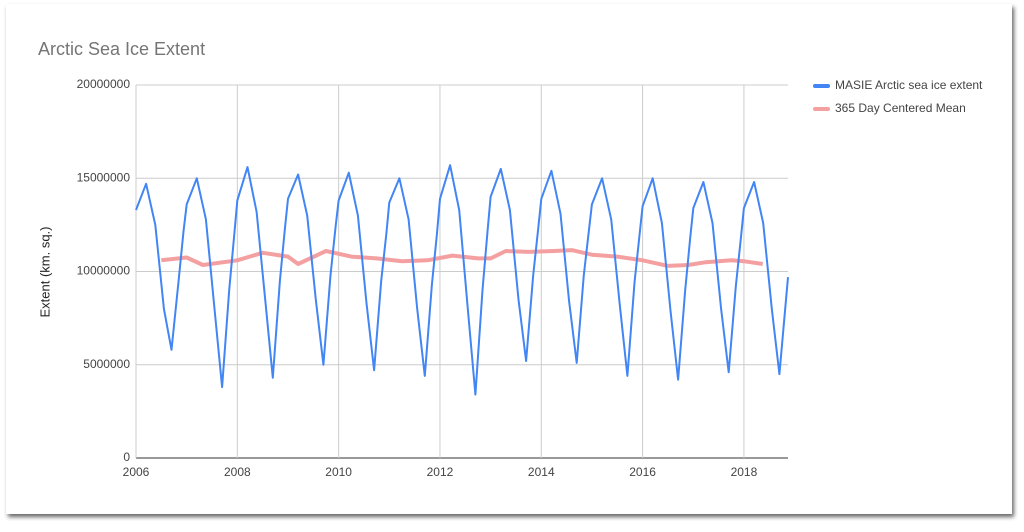 The width and height of the screenshot is (1024, 532). What do you see at coordinates (338, 472) in the screenshot?
I see `x-tick-label: 2010` at bounding box center [338, 472].